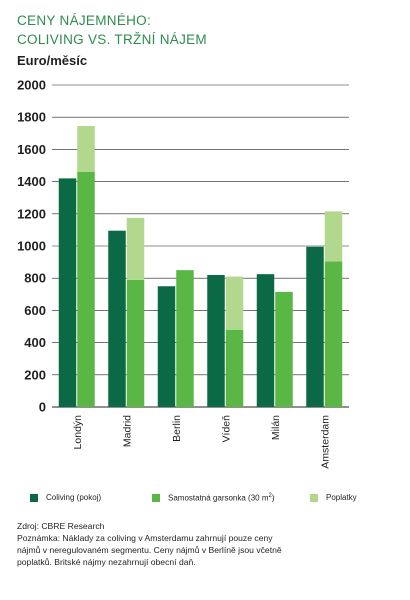  Describe the element at coordinates (74, 497) in the screenshot. I see `legend-label-coliving: Coliving (pokoj)` at that location.